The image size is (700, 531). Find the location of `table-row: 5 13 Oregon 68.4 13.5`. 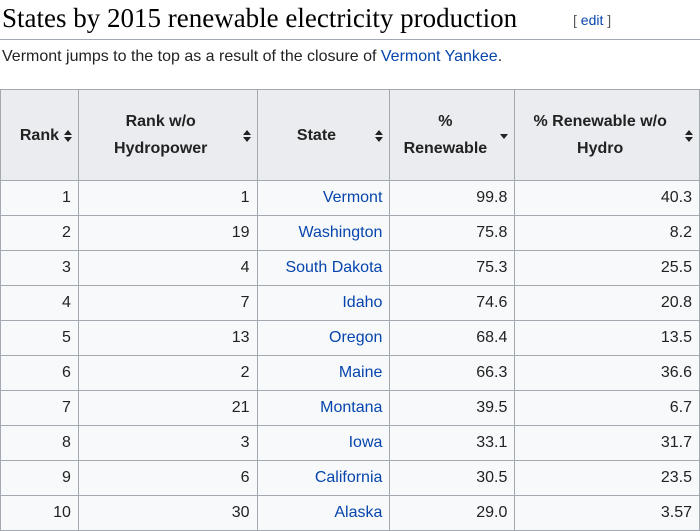

table-row: 5 13 Oregon 68.4 13.5 is located at coordinates (350, 338).